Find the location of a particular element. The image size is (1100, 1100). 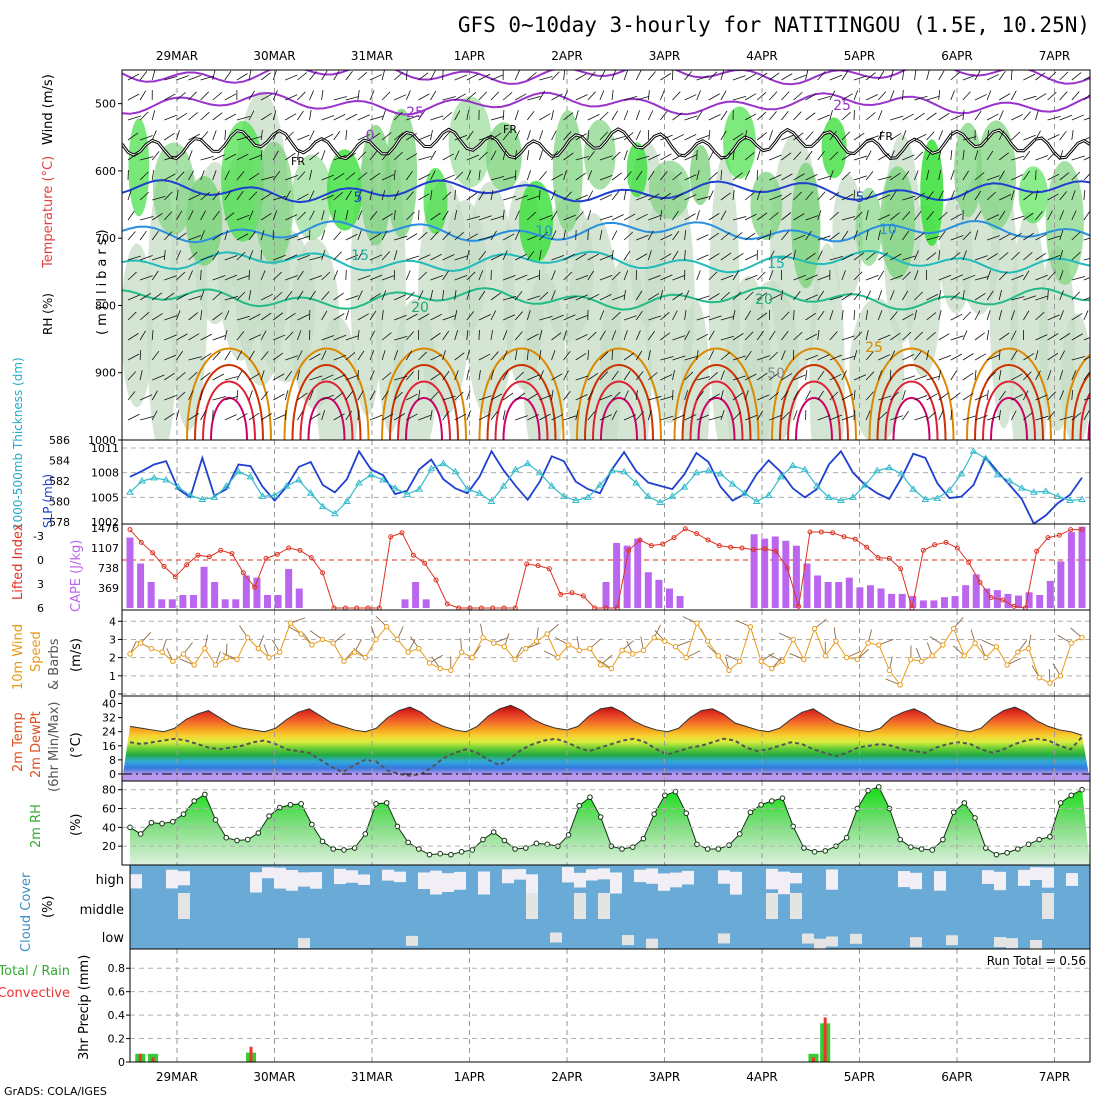

date-label-top: 3APR is located at coordinates (664, 56).